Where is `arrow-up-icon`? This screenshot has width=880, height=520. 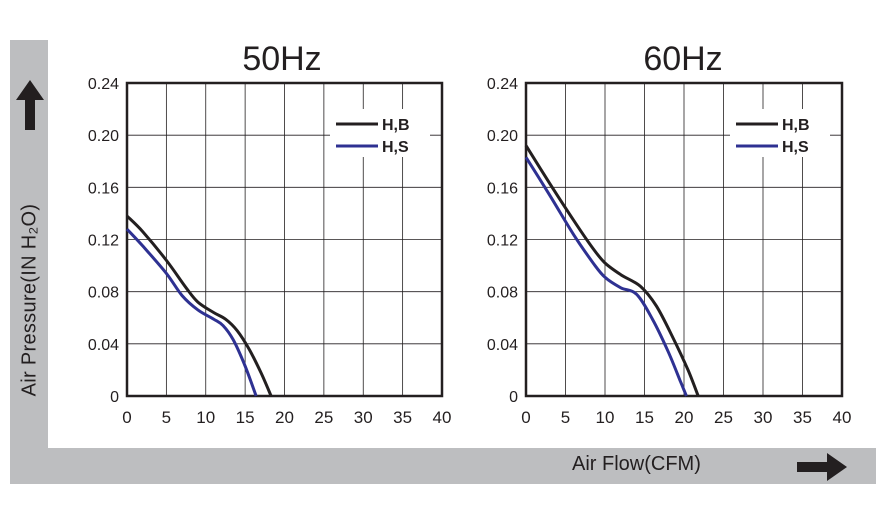 arrow-up-icon is located at coordinates (30, 105).